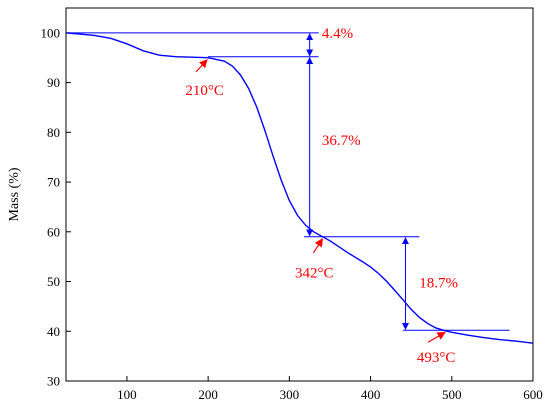 The width and height of the screenshot is (550, 408). Describe the element at coordinates (53, 331) in the screenshot. I see `y-tick-label: 40` at that location.